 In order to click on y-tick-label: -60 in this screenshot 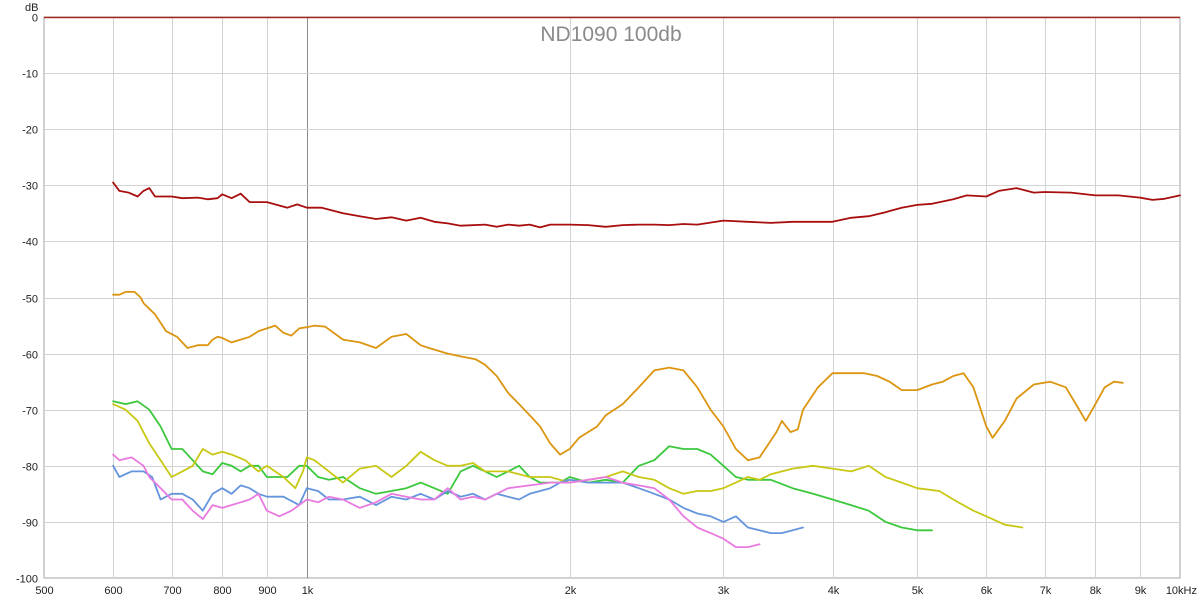, I will do `click(30, 356)`.